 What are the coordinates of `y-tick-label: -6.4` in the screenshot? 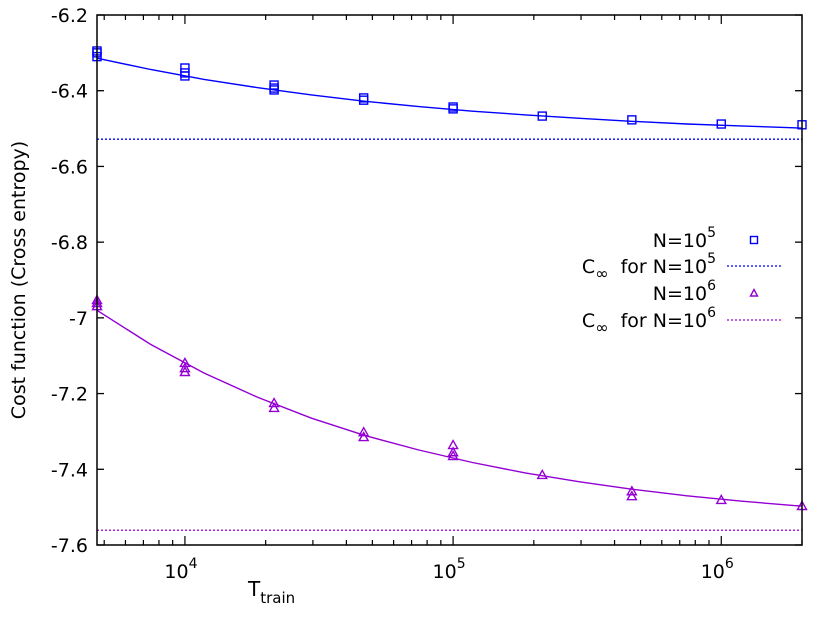 It's located at (69, 92).